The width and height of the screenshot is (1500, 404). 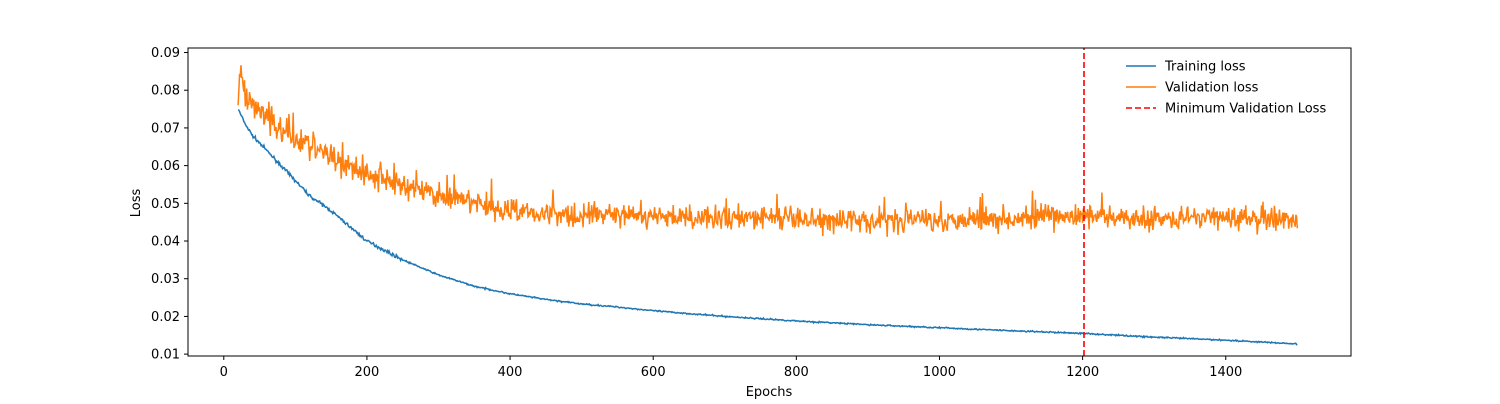 What do you see at coordinates (1225, 372) in the screenshot?
I see `x-tick-label: 1400` at bounding box center [1225, 372].